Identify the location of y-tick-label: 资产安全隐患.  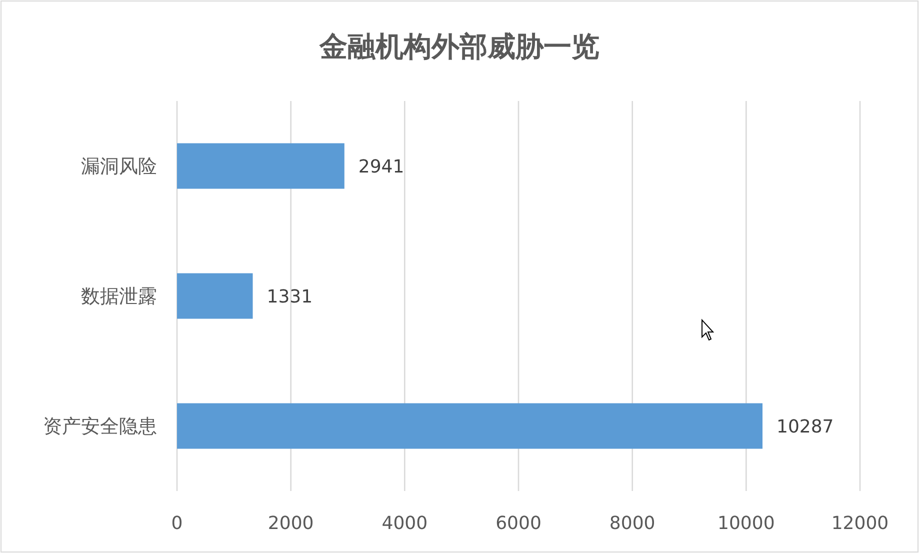
(100, 427).